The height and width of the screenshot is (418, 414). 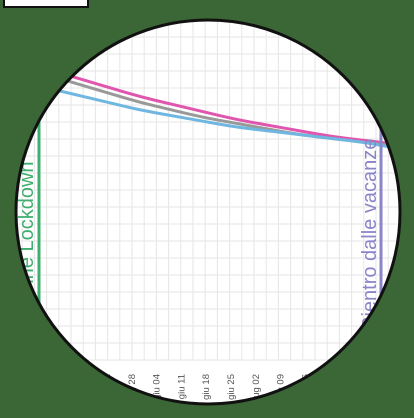 What do you see at coordinates (370, 235) in the screenshot?
I see `holiday-marker-label: Rientro dalle vacanze` at bounding box center [370, 235].